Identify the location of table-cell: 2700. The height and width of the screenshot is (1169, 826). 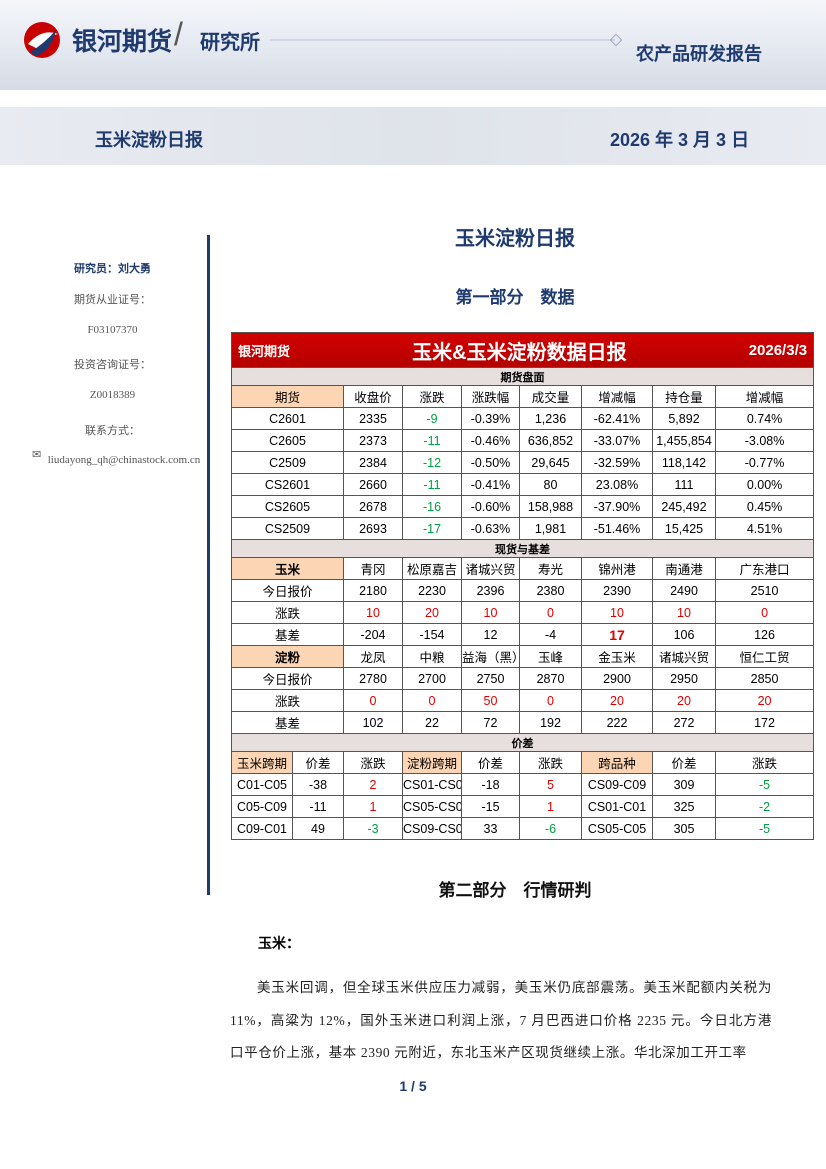
(432, 678).